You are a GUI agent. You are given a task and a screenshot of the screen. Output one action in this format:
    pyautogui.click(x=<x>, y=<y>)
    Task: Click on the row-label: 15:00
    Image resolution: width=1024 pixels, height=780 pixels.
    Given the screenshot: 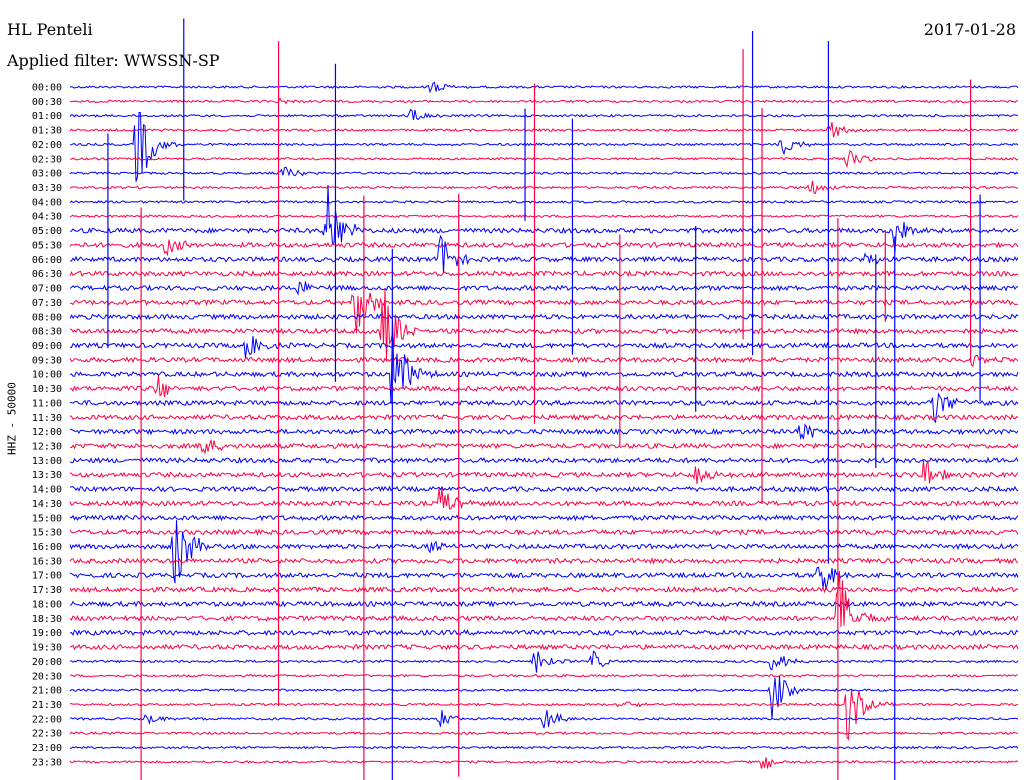 What is the action you would take?
    pyautogui.click(x=47, y=518)
    